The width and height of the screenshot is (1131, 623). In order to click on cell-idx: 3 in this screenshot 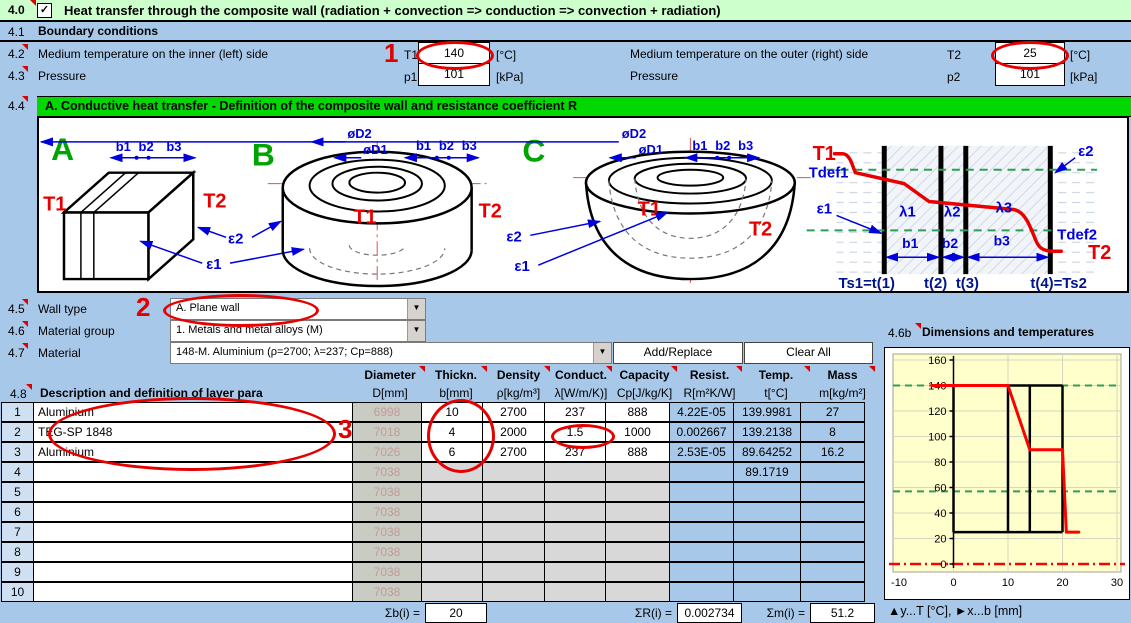, I will do `click(17, 452)`.